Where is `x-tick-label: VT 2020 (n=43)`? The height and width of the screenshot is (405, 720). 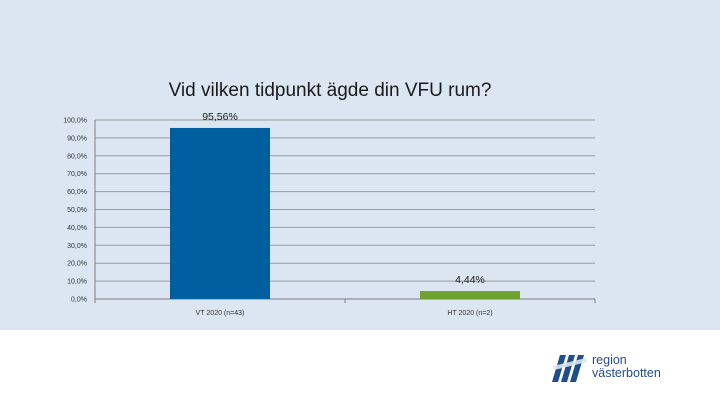
x-tick-label: VT 2020 (n=43) is located at coordinates (220, 313).